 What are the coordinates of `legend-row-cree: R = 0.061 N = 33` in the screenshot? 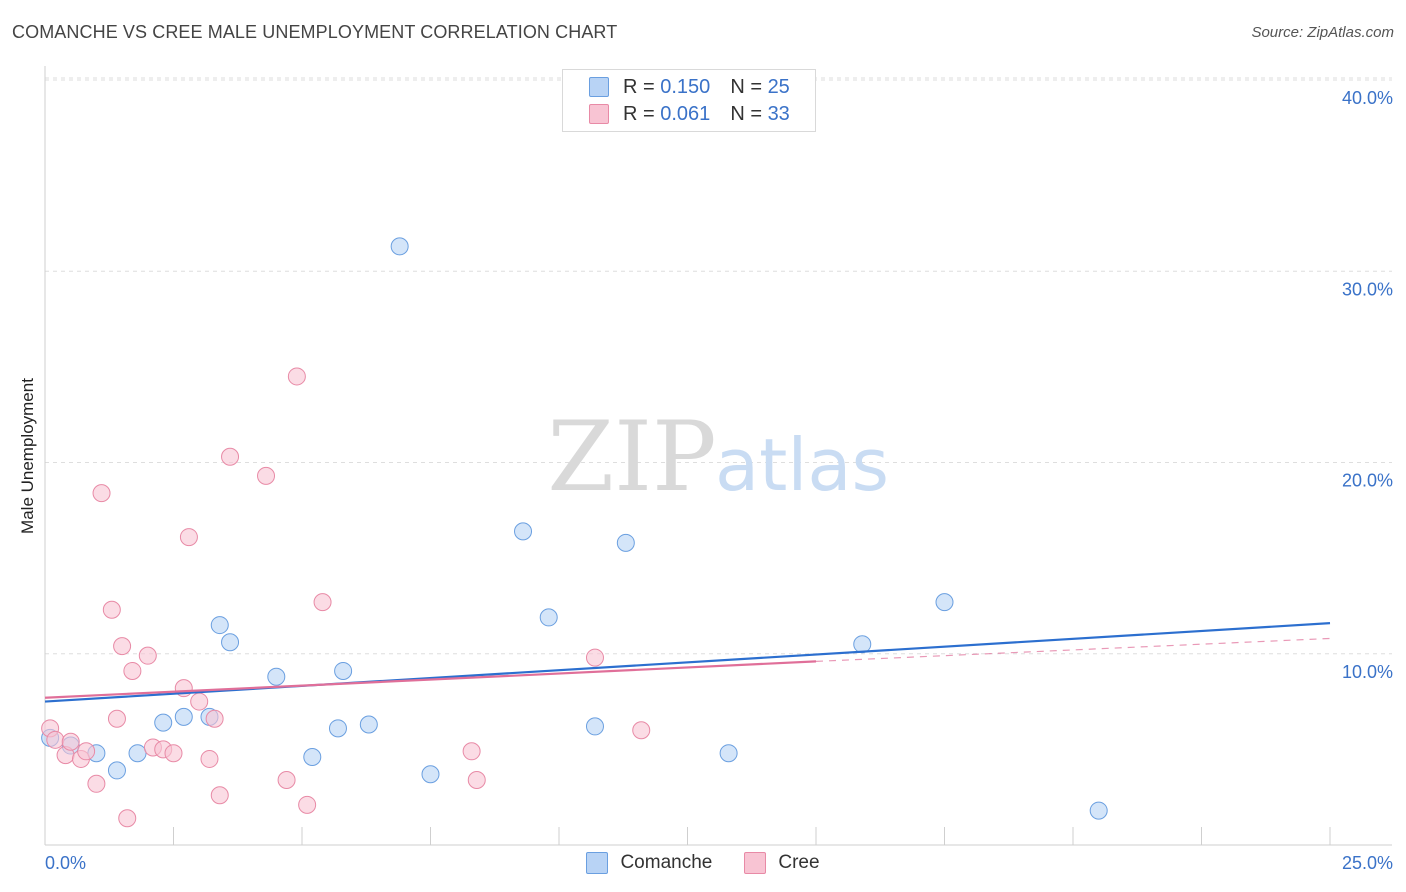 It's located at (689, 114).